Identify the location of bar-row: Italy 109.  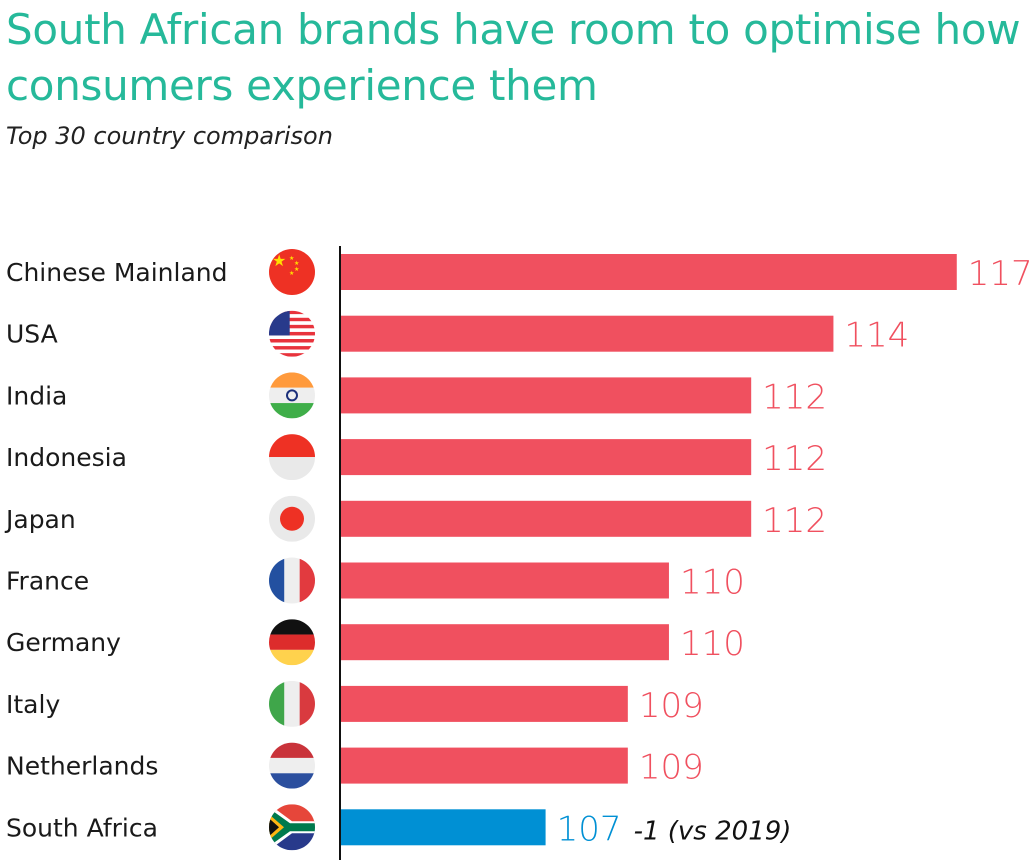
(355, 705).